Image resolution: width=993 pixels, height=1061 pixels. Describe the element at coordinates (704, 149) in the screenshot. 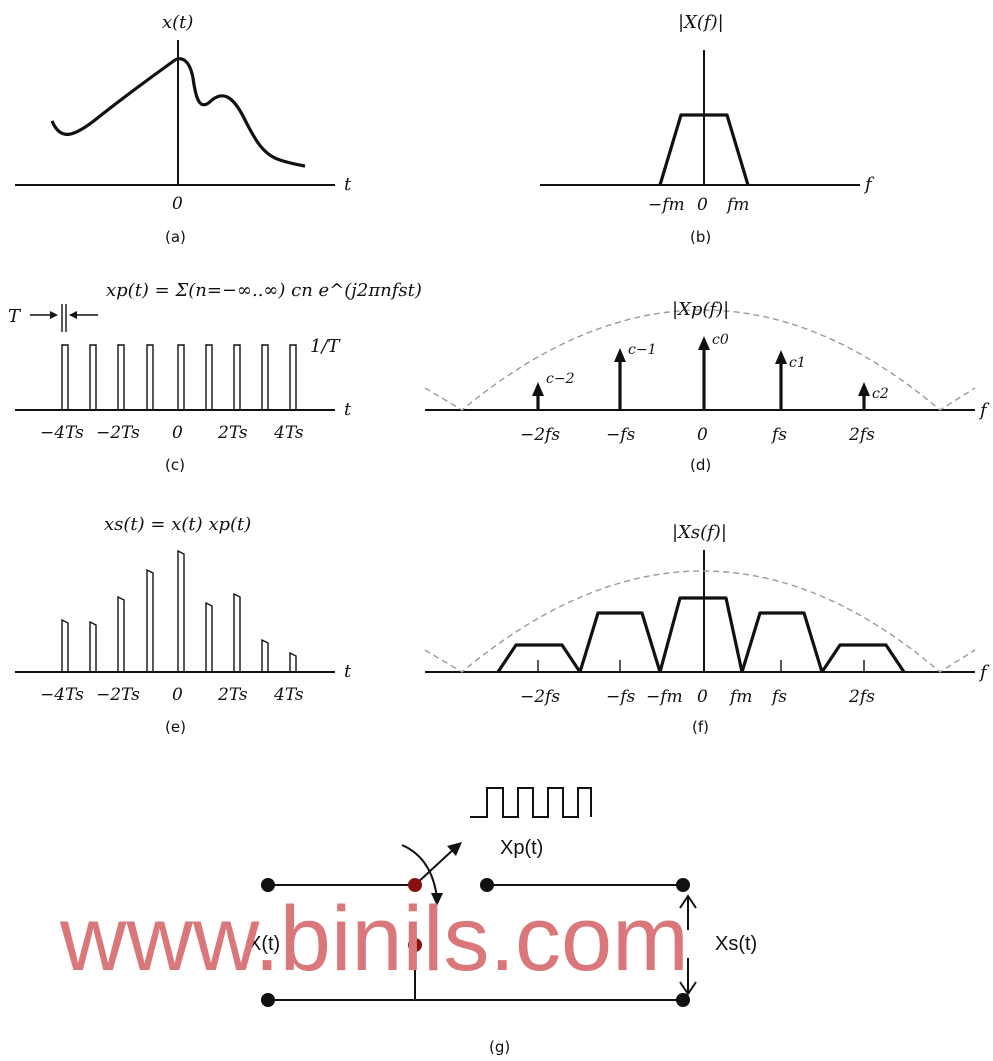

I see `panel-b-spectrum-trapezoid` at that location.